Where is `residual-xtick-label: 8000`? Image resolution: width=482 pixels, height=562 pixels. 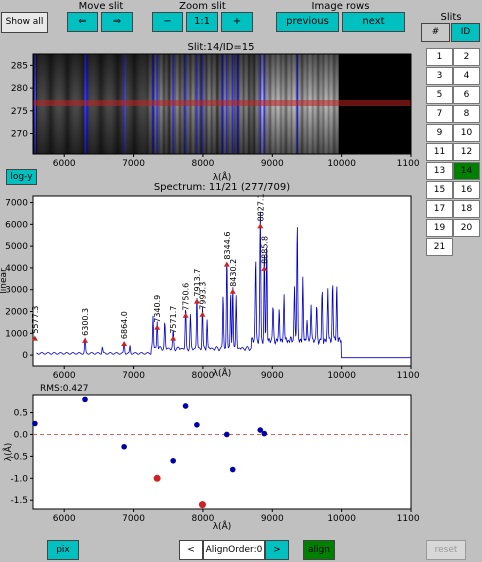 residual-xtick-label: 8000 is located at coordinates (202, 519).